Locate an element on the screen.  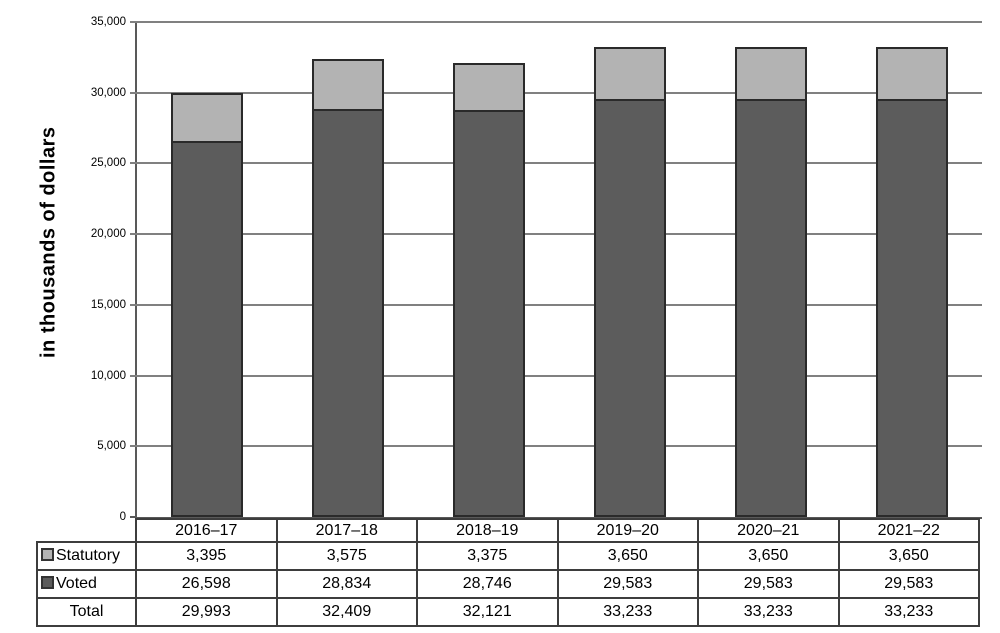
x-category-label-2017-18: 2017–18 is located at coordinates (346, 530).